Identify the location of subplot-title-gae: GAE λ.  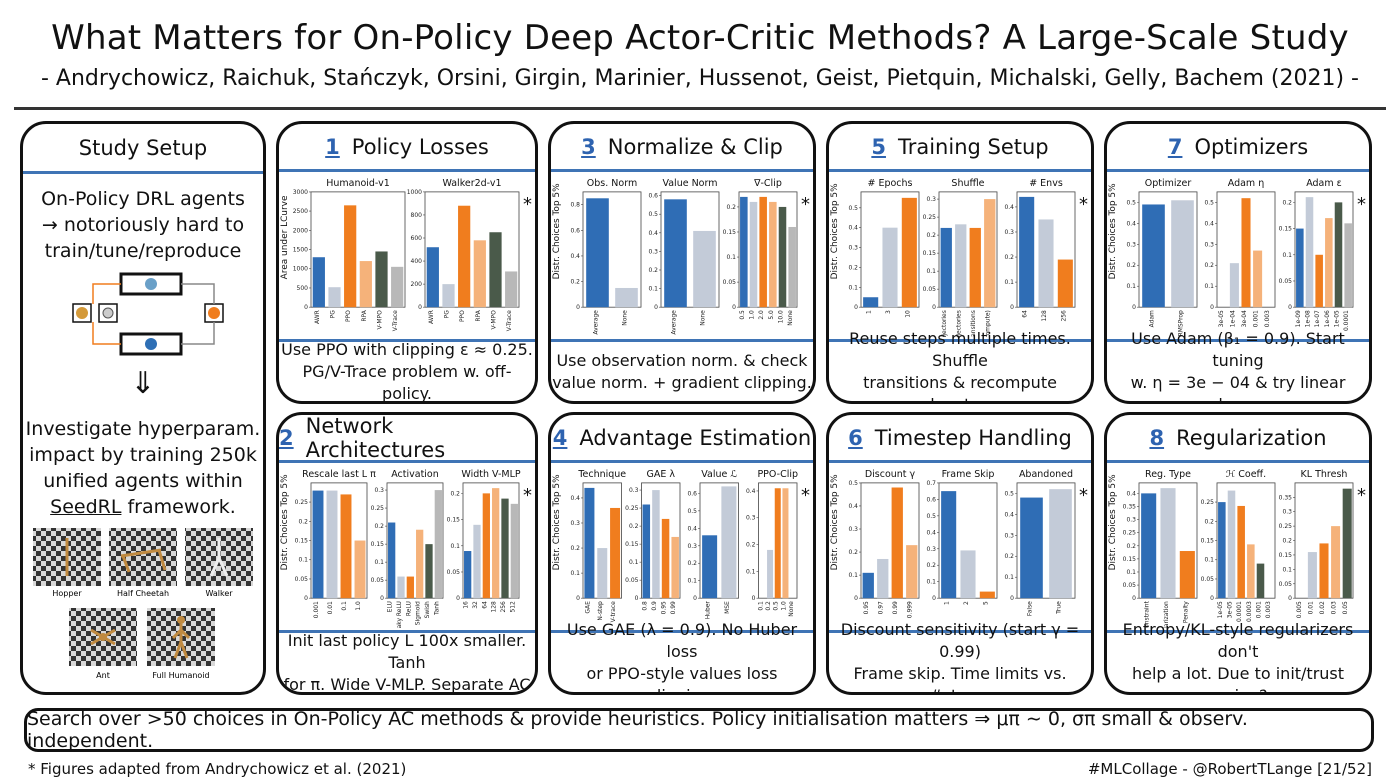
(660, 474).